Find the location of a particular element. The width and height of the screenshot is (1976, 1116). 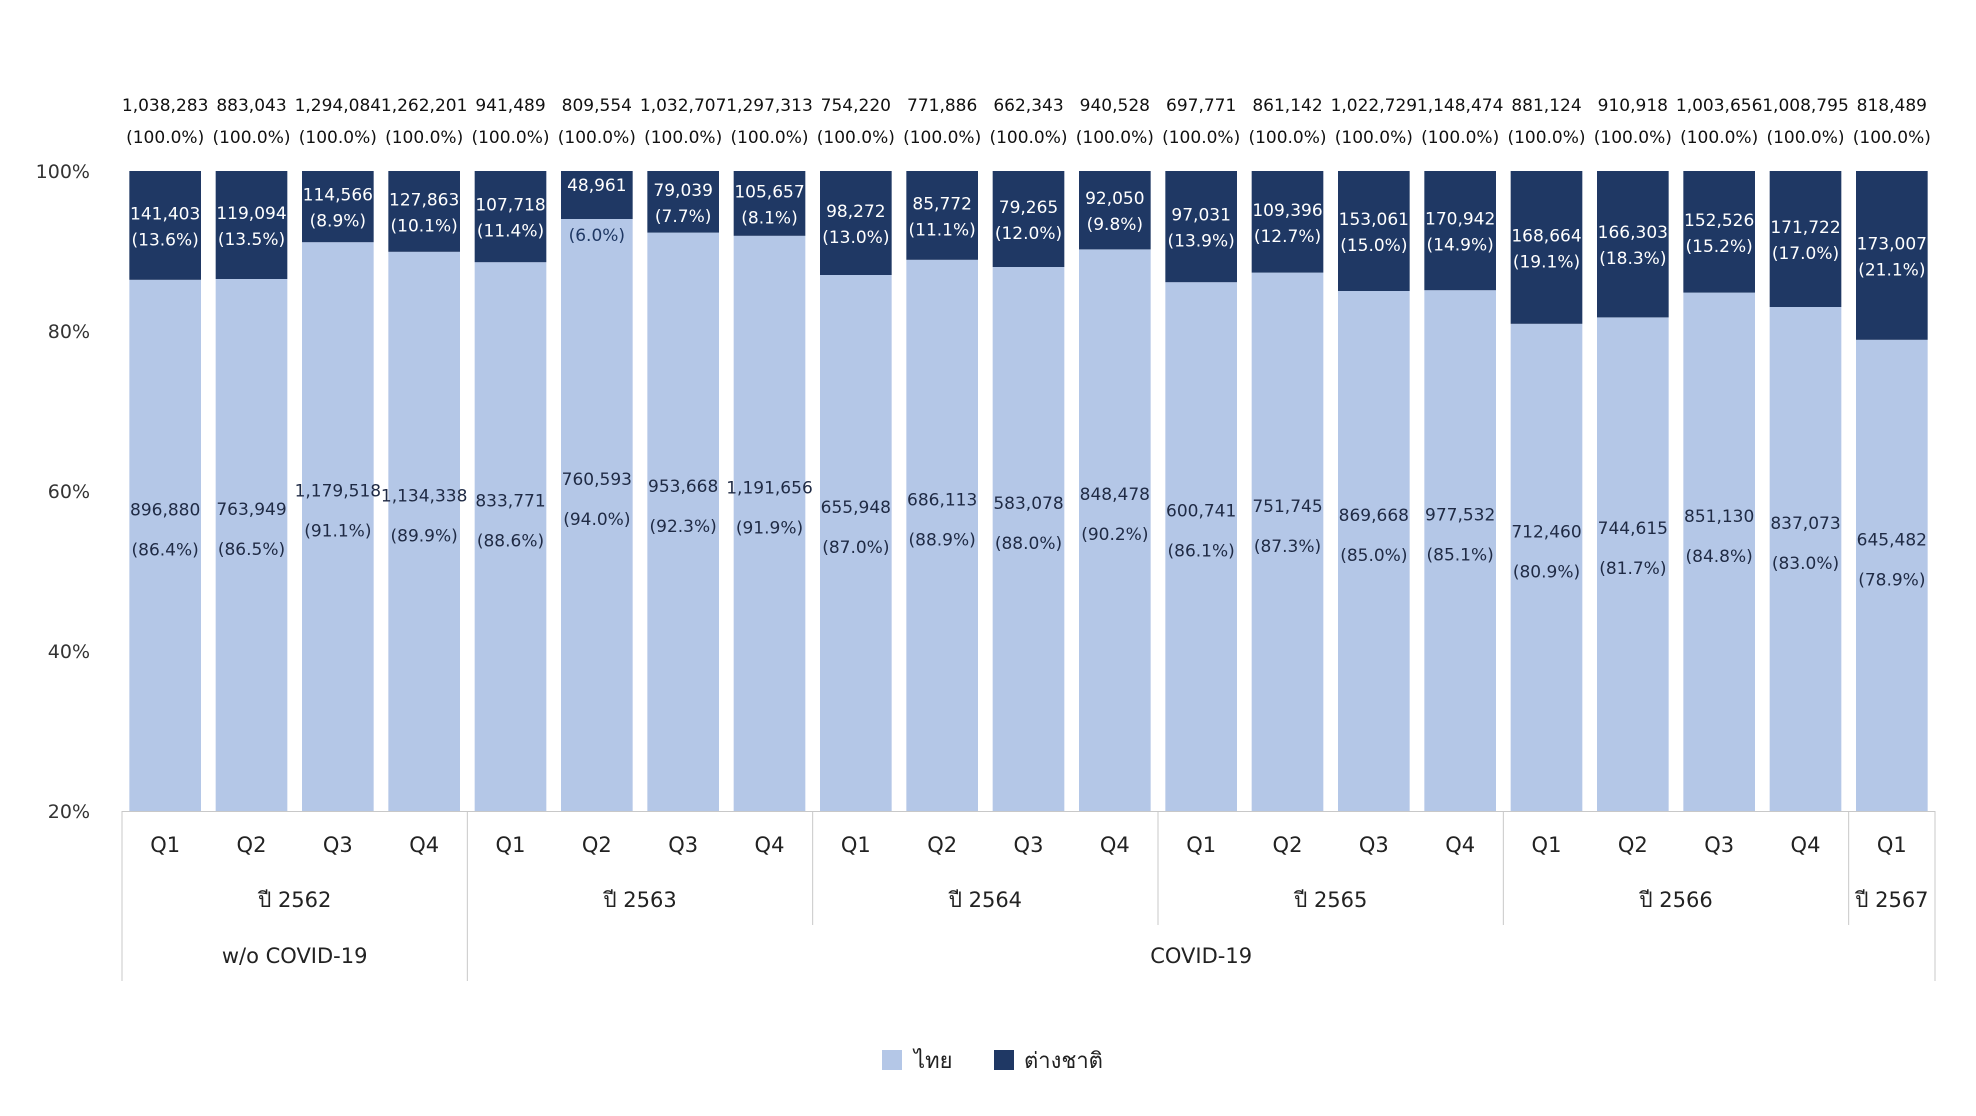

foreign-count-label: 109,396 is located at coordinates (1287, 211).